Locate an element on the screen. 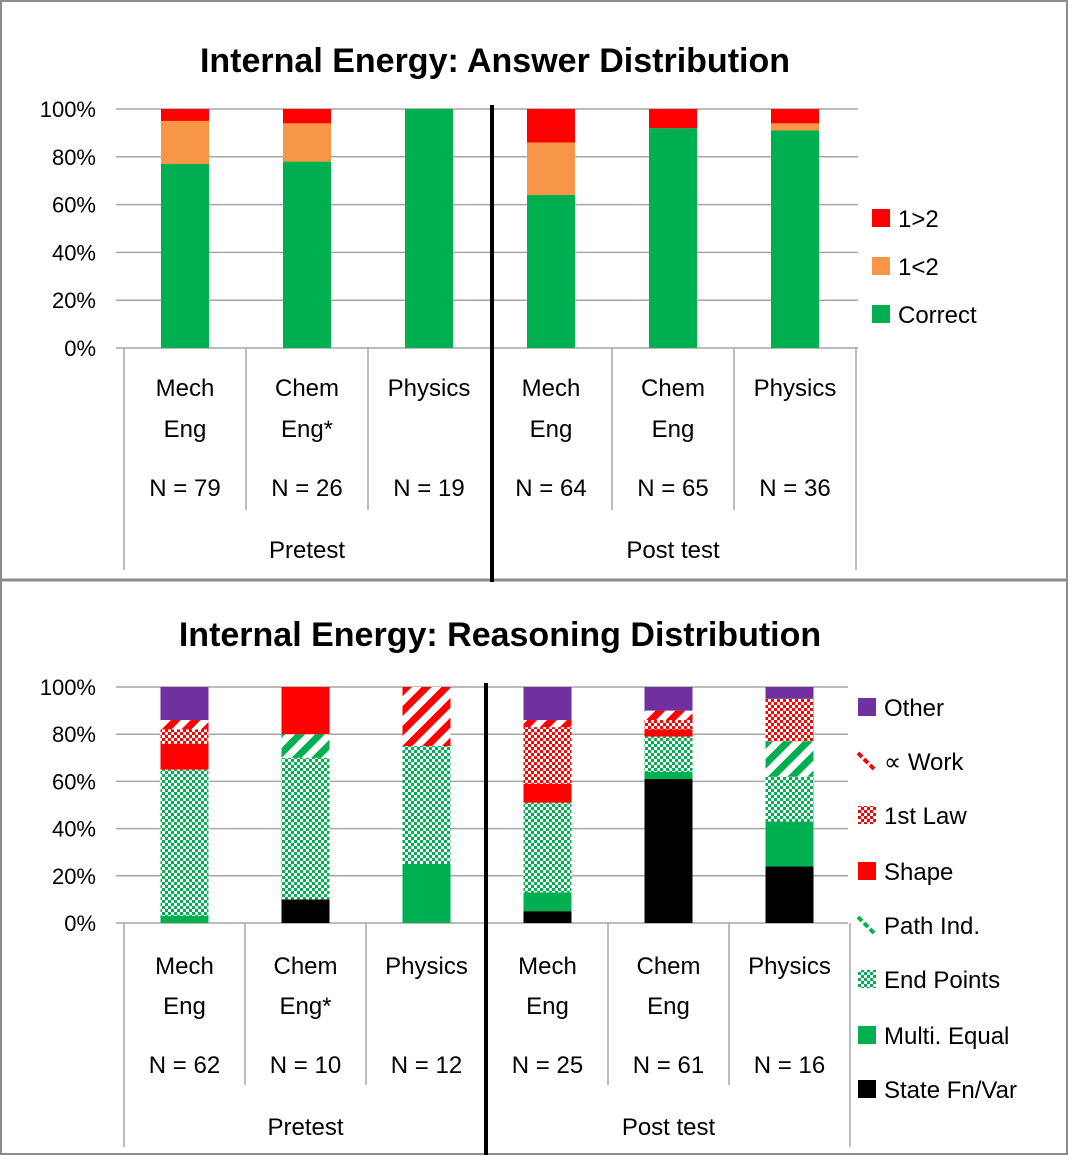  legend-item-other: Other is located at coordinates (901, 708).